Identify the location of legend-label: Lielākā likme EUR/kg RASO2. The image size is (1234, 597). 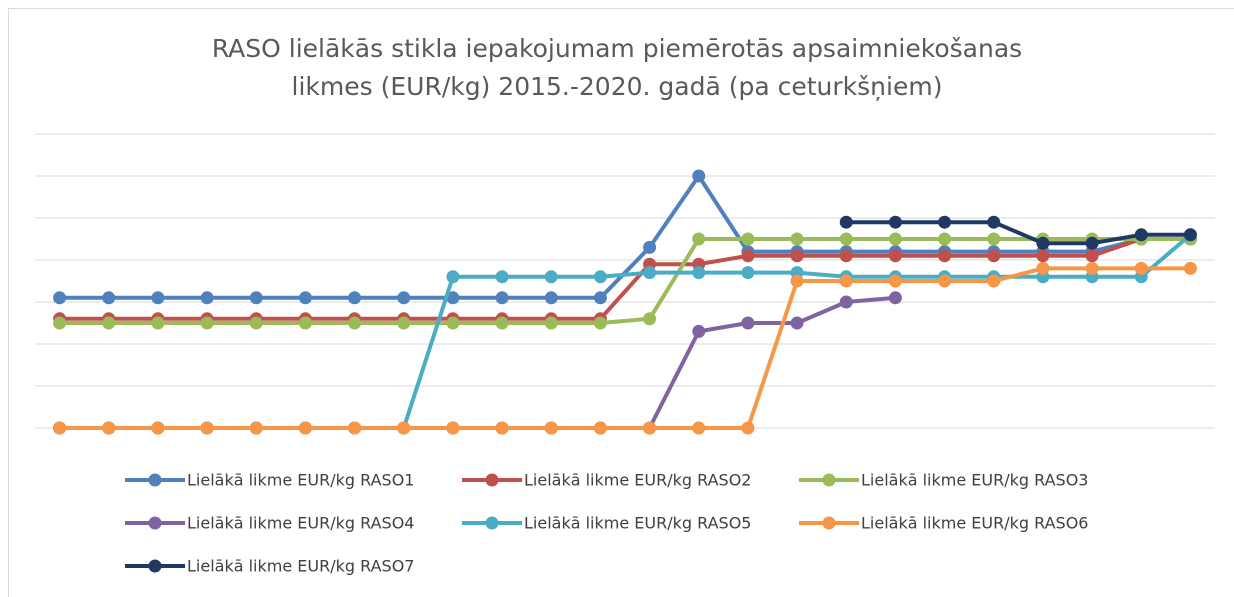
(637, 480).